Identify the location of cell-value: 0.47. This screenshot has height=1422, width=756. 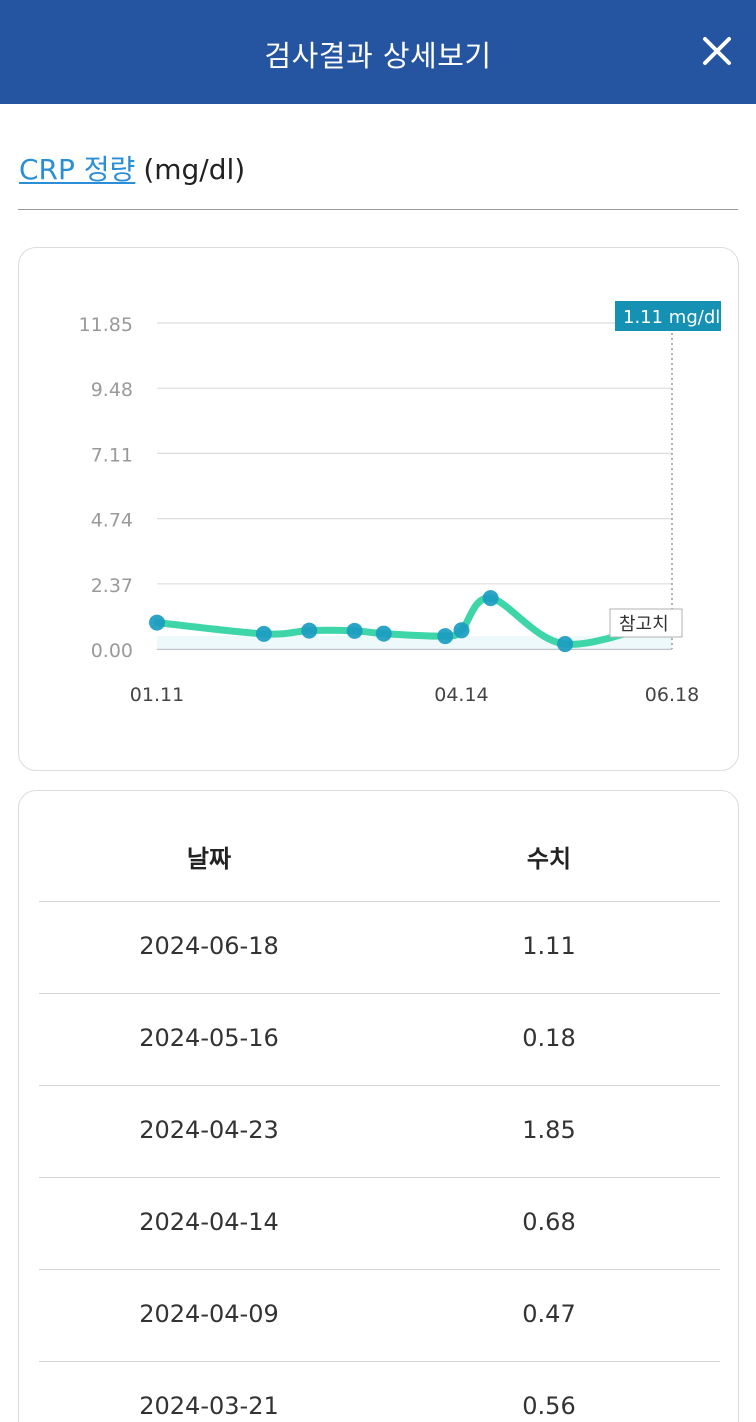
(549, 1314).